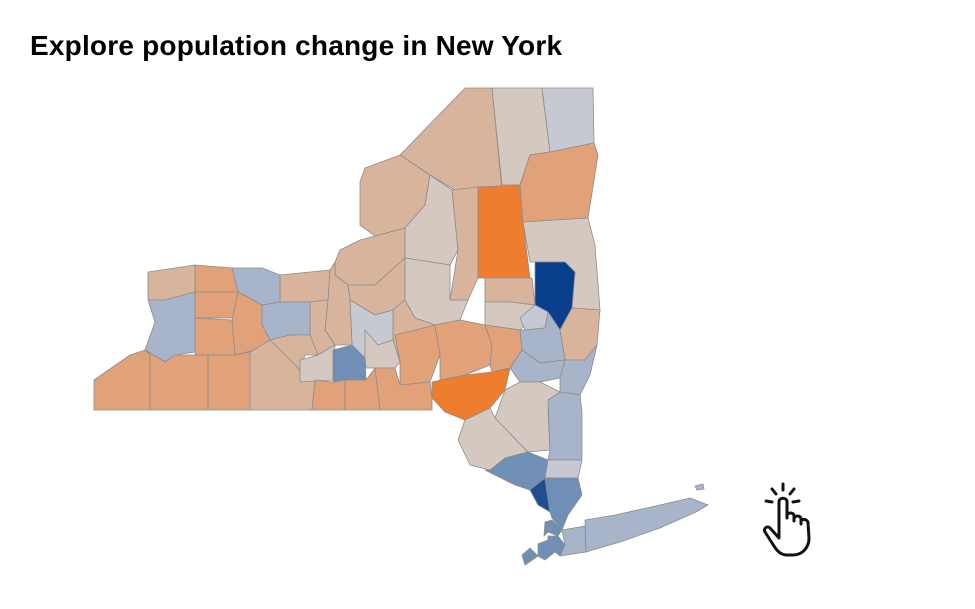  Describe the element at coordinates (563, 469) in the screenshot. I see `county-putnam` at that location.